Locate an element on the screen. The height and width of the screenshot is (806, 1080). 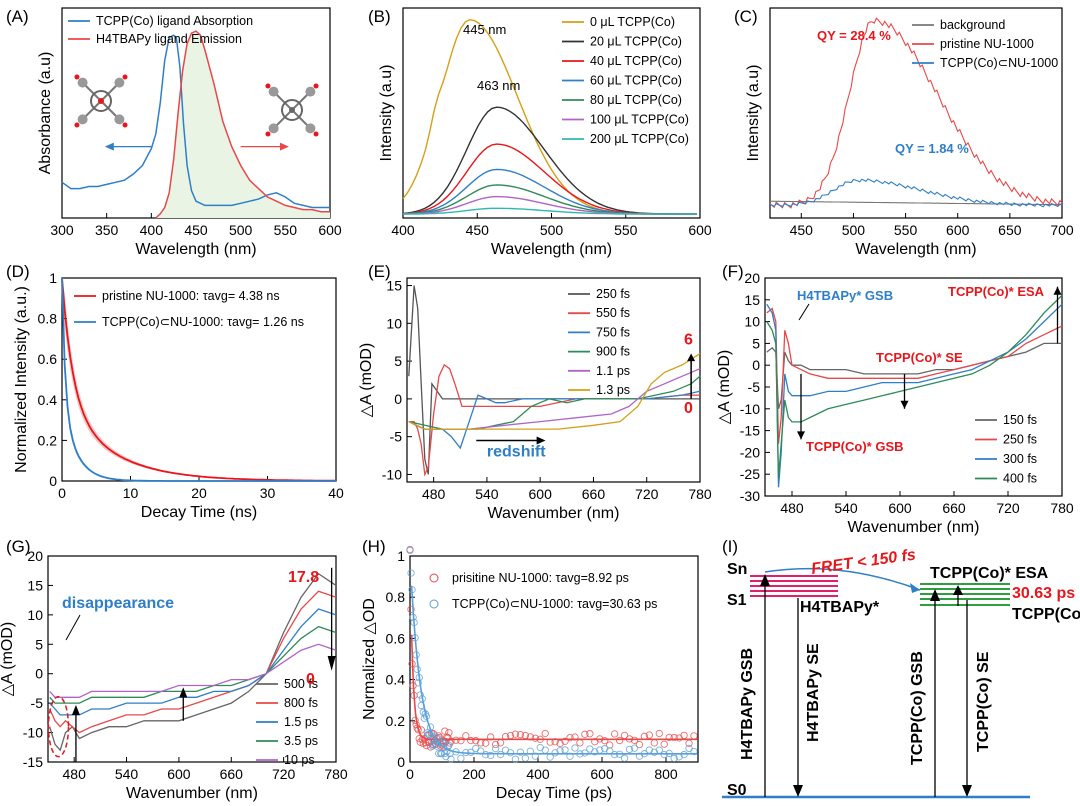
legend-label: prisitine NU-1000: τavg=8.92 ps is located at coordinates (540, 578).